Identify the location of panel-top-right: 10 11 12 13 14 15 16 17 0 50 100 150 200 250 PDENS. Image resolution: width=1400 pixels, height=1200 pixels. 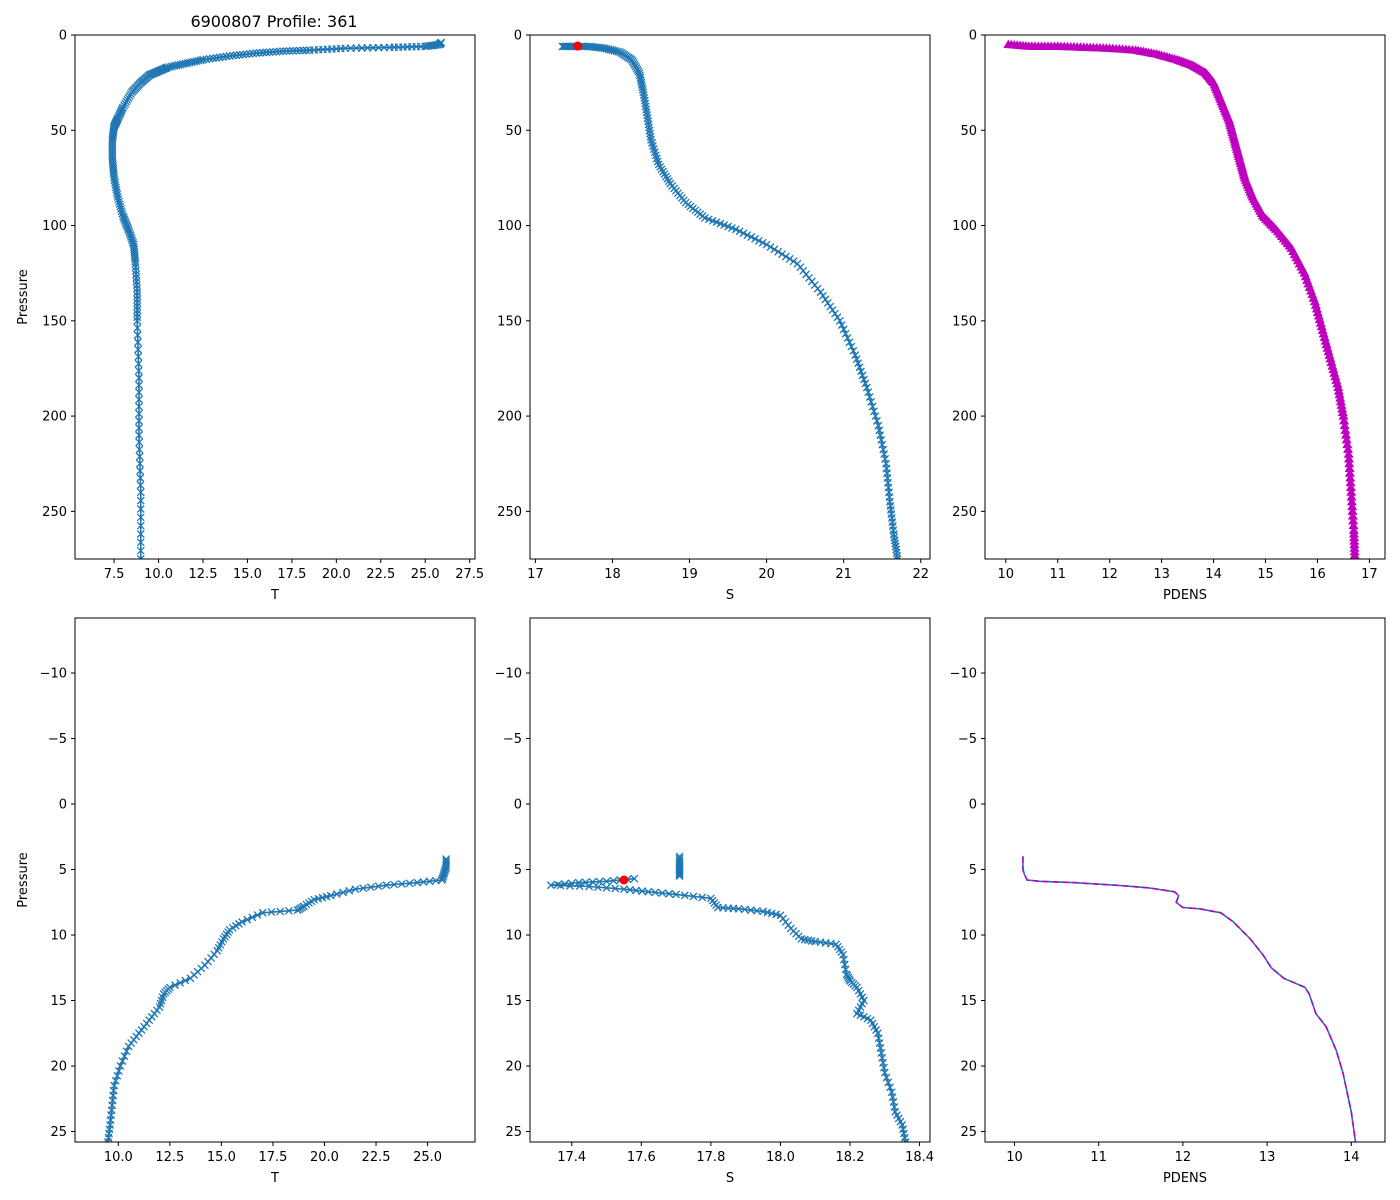
(1169, 316).